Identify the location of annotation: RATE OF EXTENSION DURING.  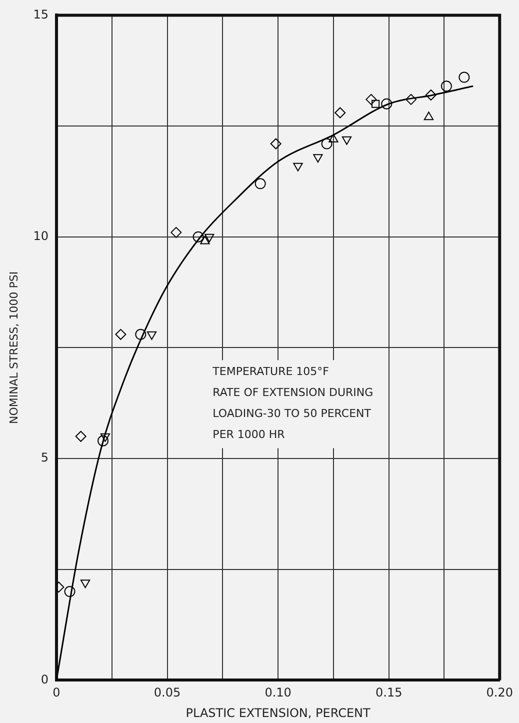
(293, 392).